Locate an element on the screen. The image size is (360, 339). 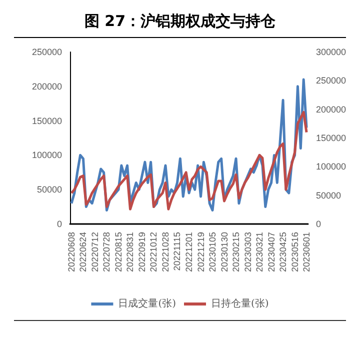
x-tick-label: 20230130 is located at coordinates (224, 252).